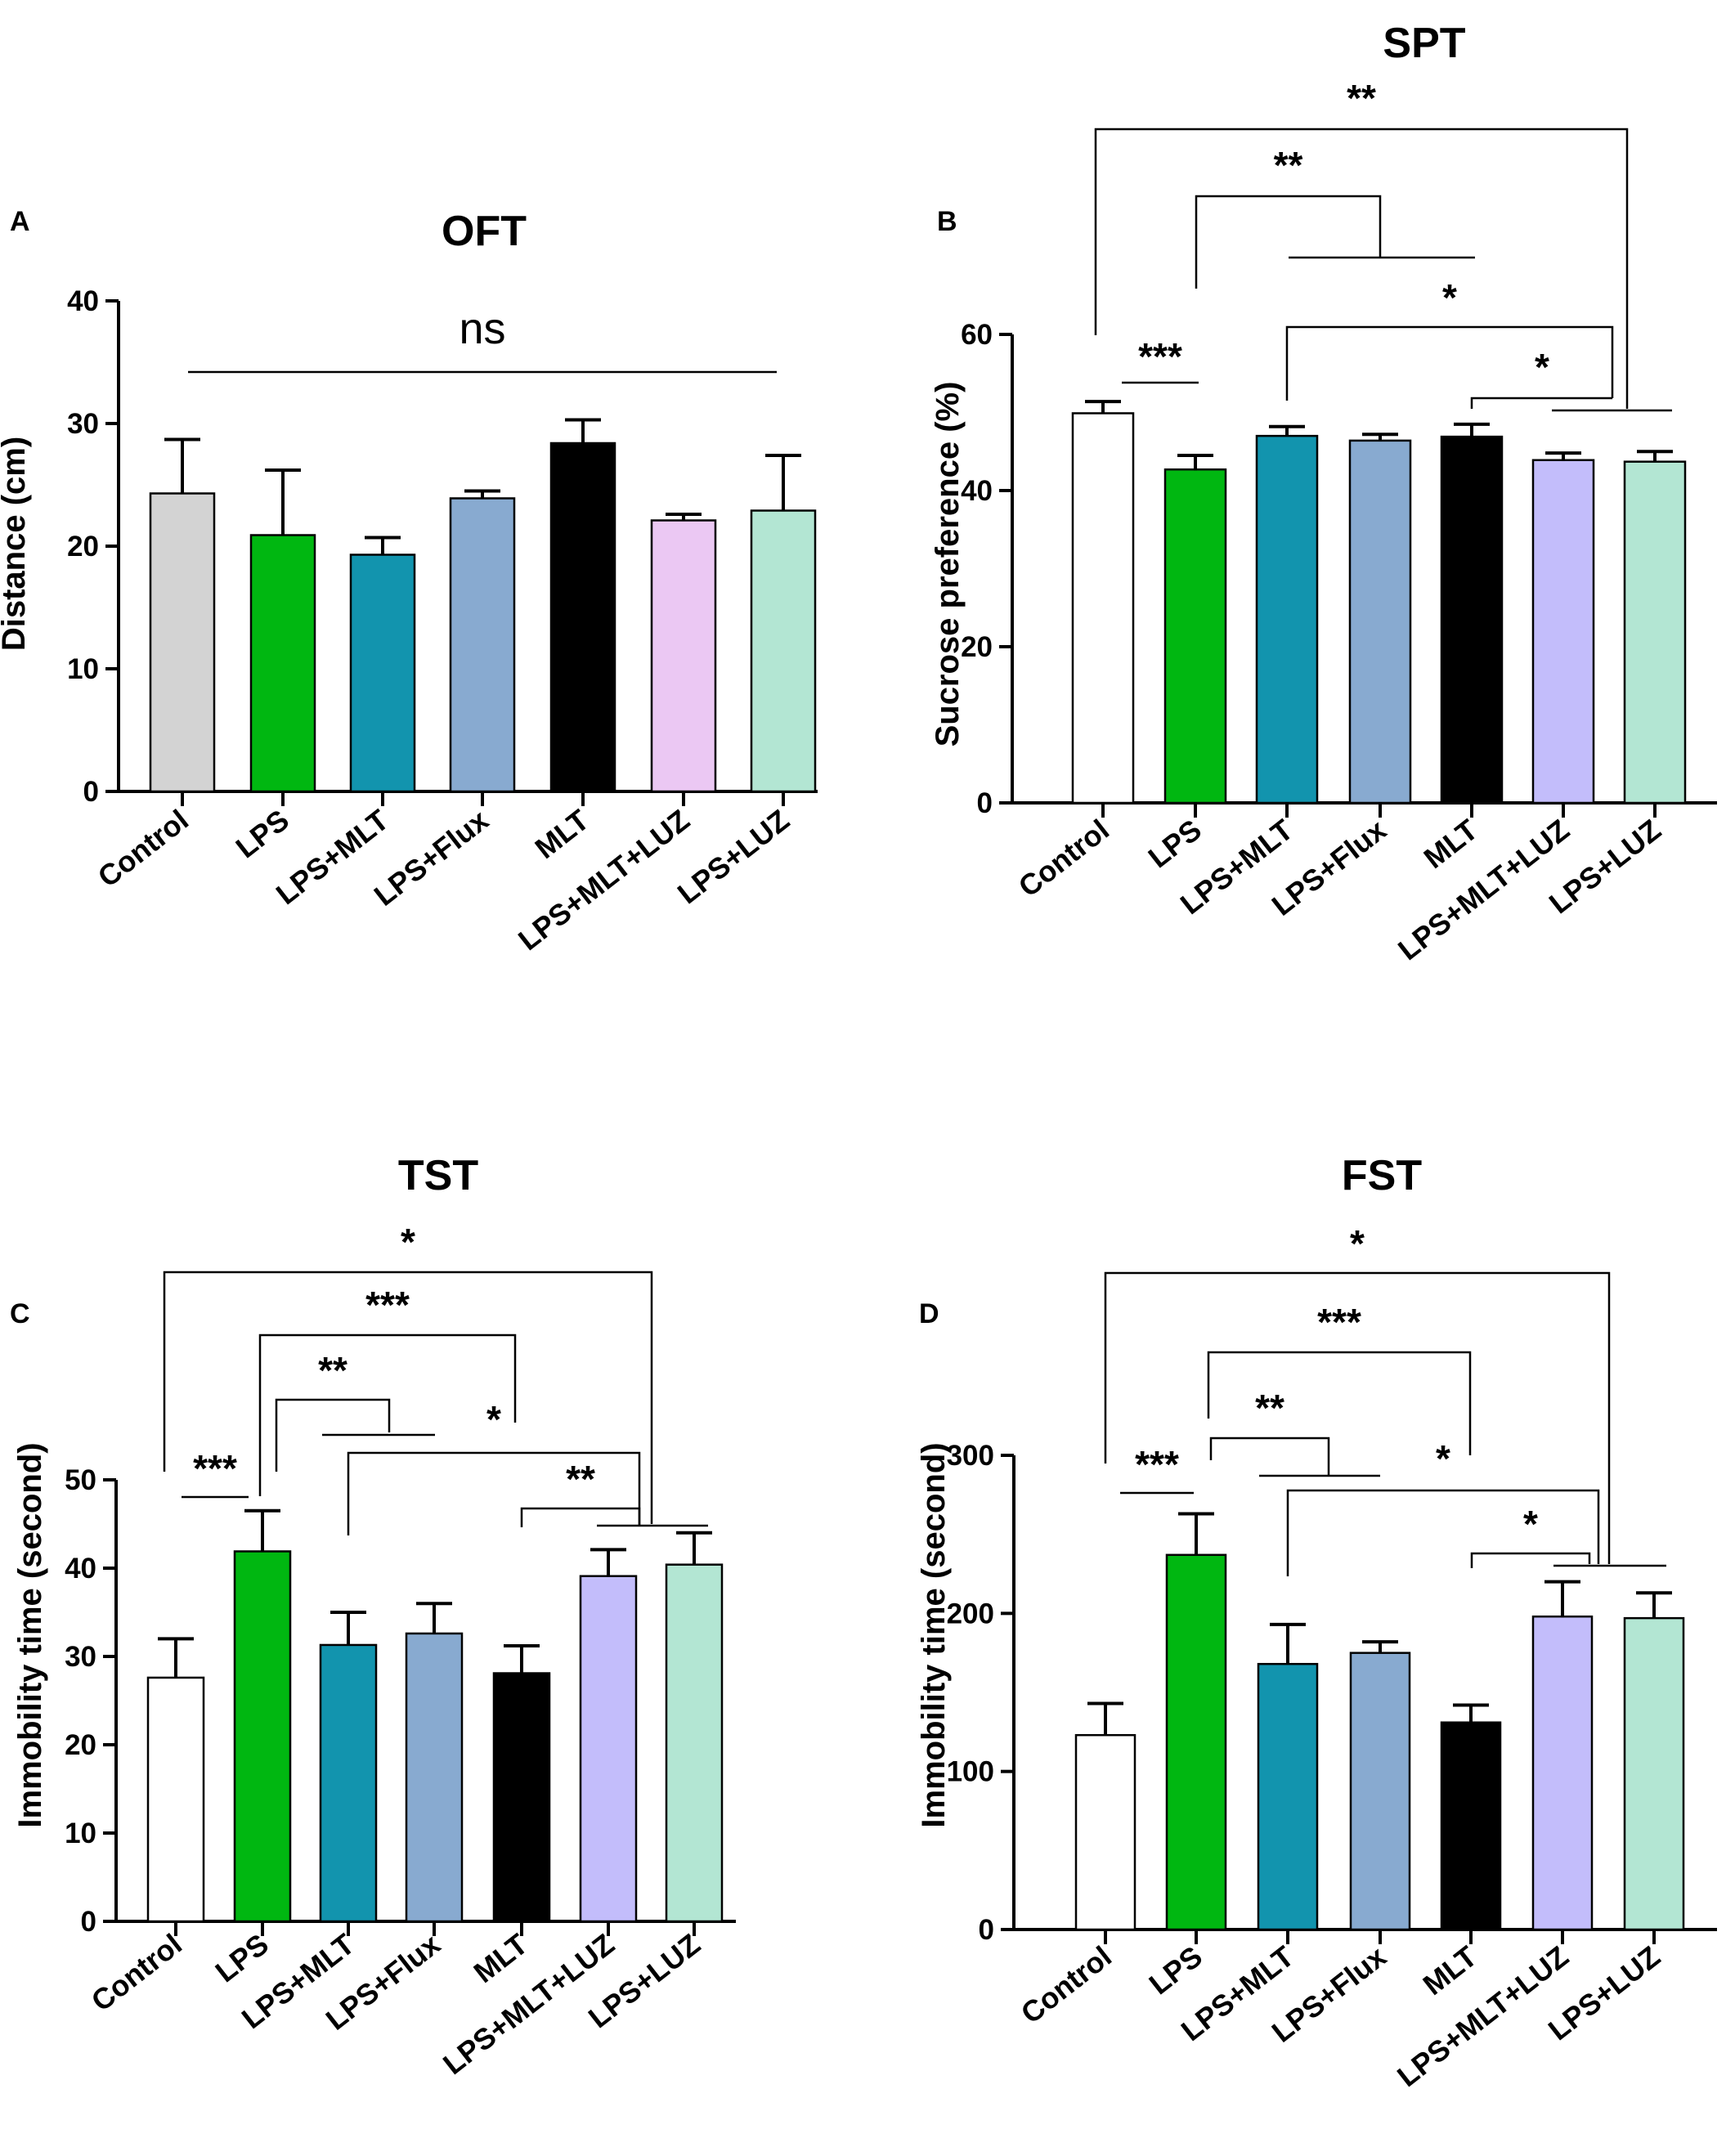  I want to click on y-tick-label: 60, so click(977, 335).